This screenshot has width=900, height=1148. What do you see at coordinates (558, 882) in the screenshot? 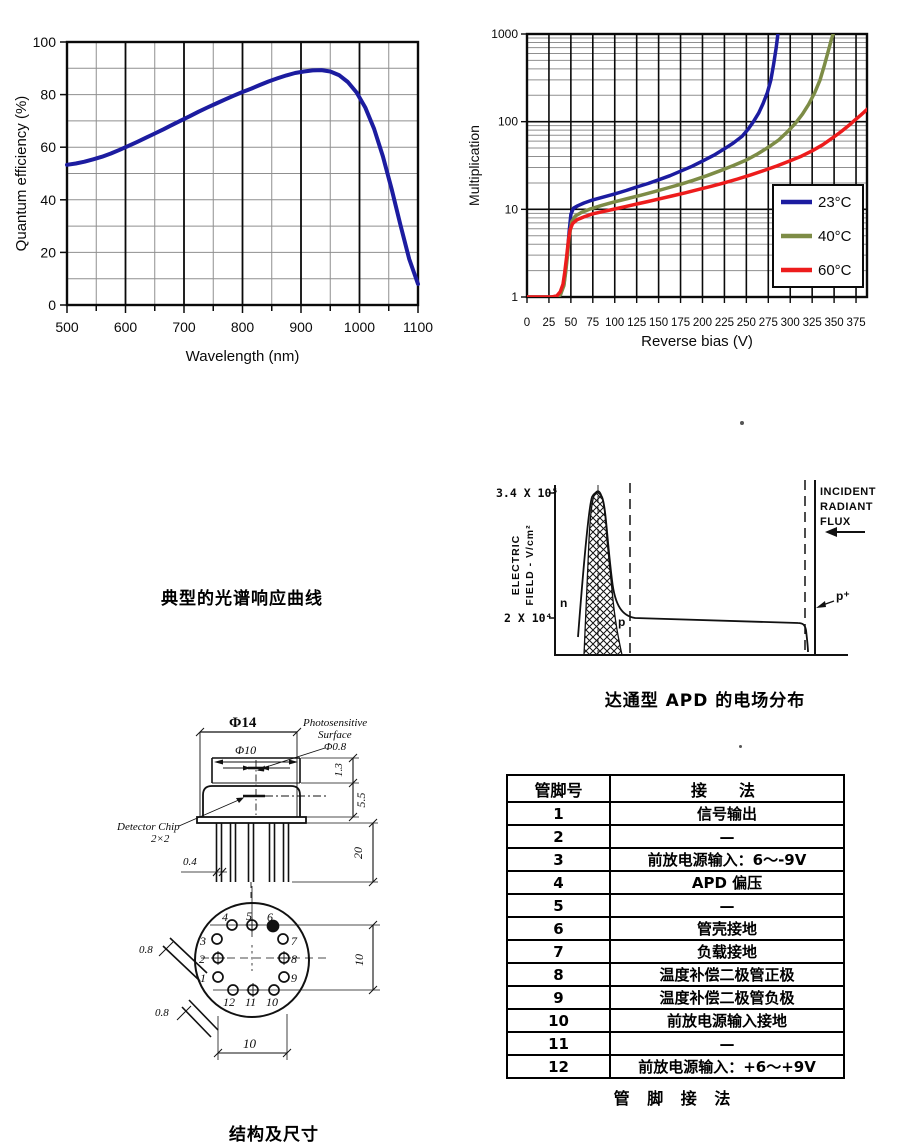
I see `pin-number-cell: 4` at bounding box center [558, 882].